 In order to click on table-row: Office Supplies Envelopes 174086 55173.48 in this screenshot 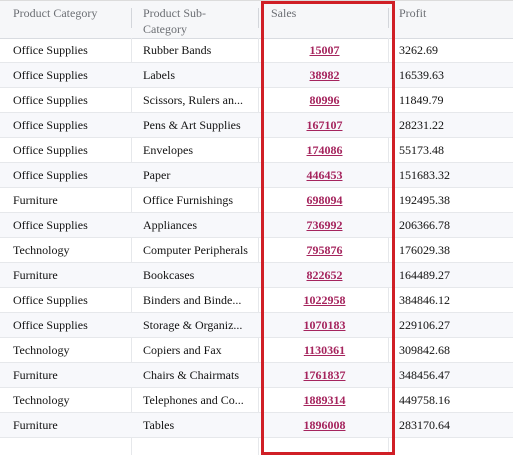, I will do `click(256, 150)`.